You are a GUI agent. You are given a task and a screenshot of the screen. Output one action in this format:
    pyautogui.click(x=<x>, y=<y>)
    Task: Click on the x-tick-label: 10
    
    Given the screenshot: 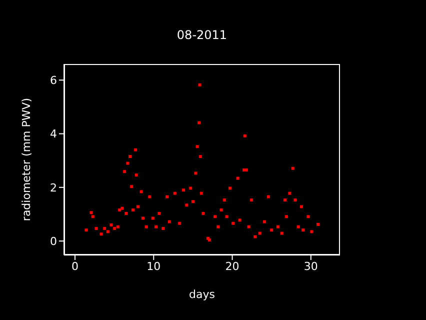 What is the action you would take?
    pyautogui.click(x=153, y=266)
    